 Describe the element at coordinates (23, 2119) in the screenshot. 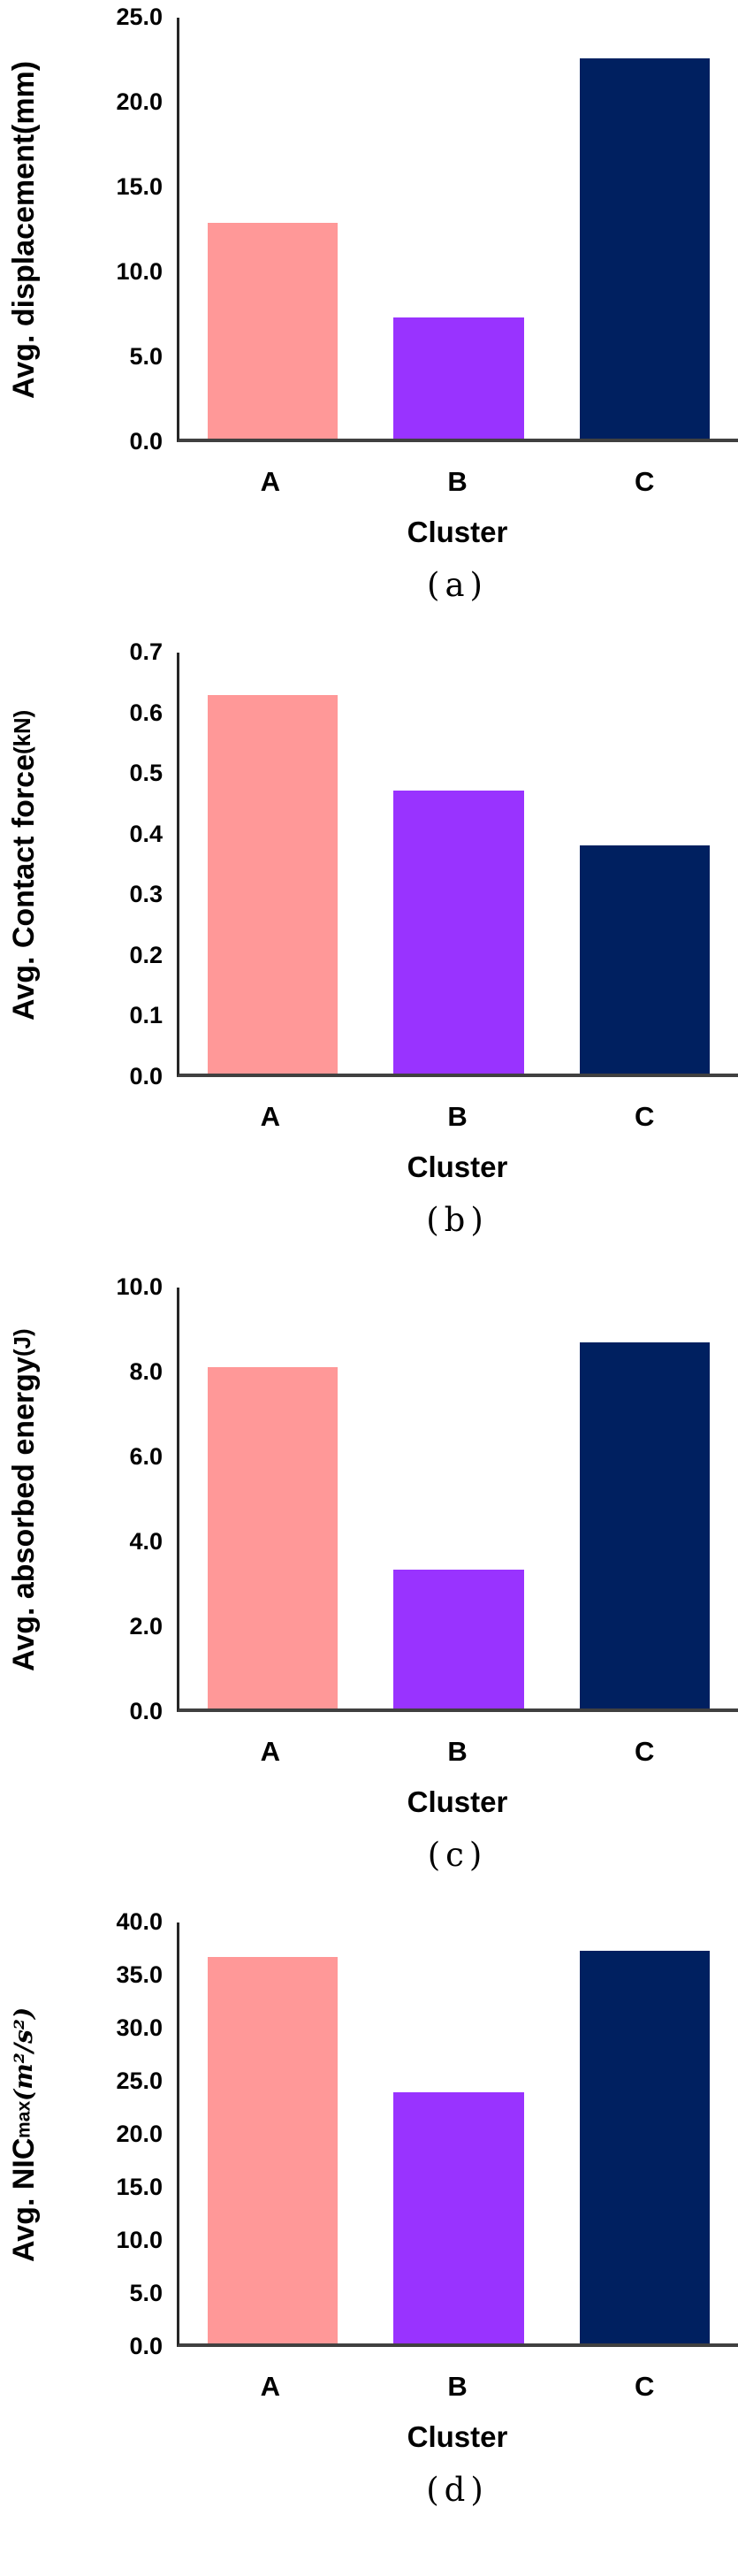

I see `y-axis-title-subscript: max` at that location.